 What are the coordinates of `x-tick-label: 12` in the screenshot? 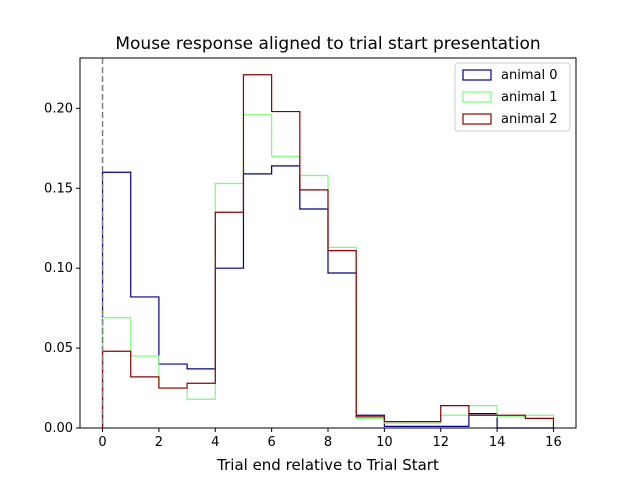 It's located at (440, 442).